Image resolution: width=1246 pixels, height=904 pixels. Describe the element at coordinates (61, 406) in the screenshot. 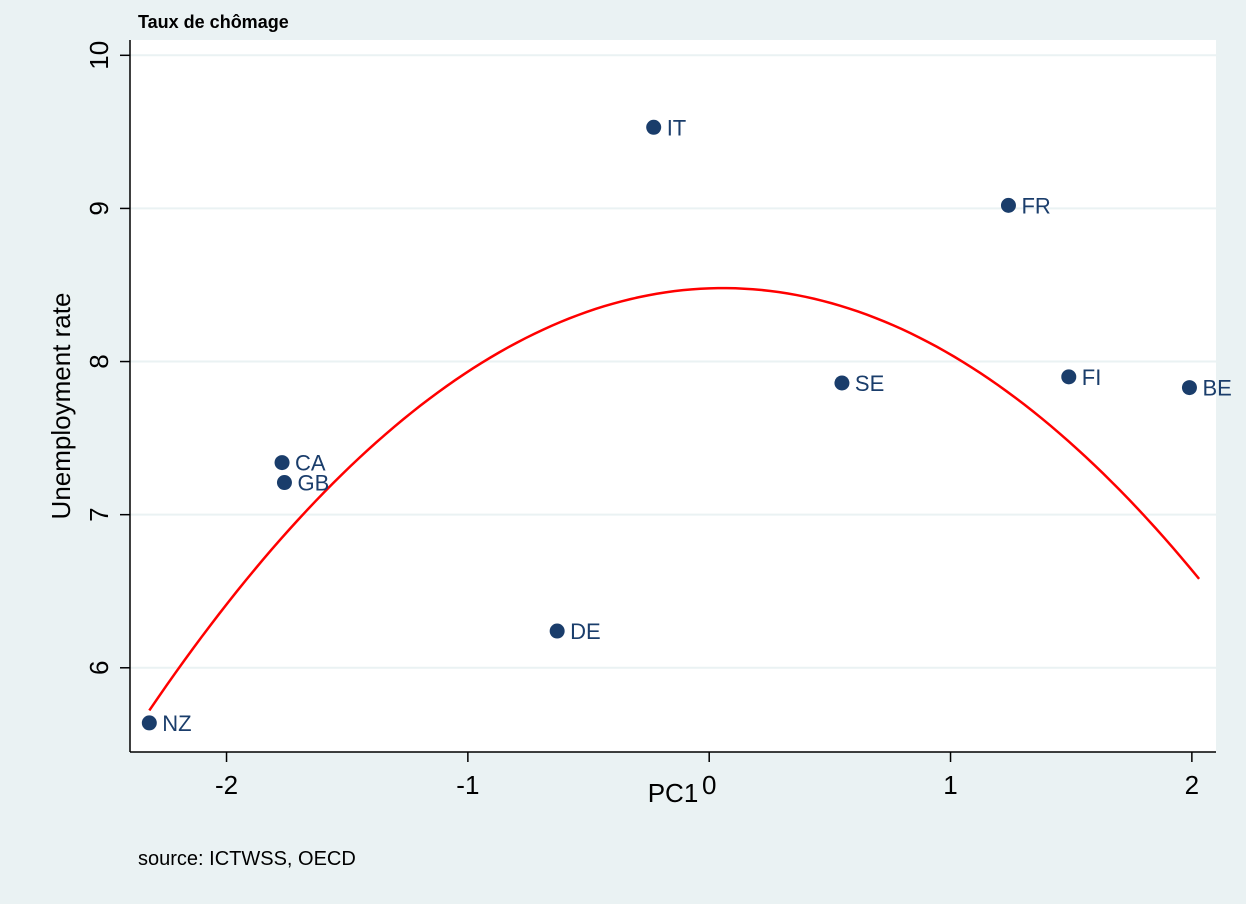

I see `y-axis-label: Unemployment rate` at that location.